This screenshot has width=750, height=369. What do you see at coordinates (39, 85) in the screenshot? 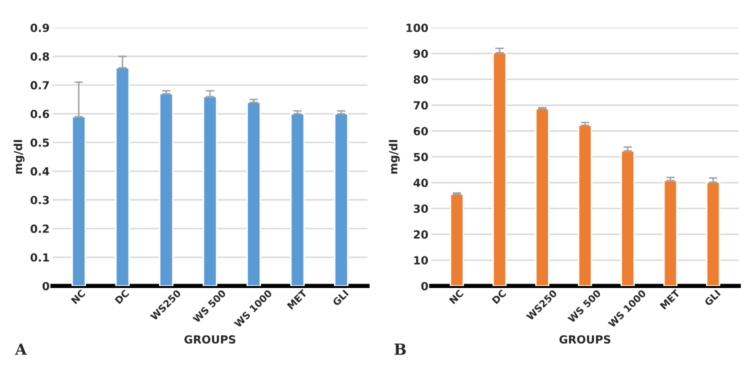
I see `y-tick-label: 0.7` at bounding box center [39, 85].